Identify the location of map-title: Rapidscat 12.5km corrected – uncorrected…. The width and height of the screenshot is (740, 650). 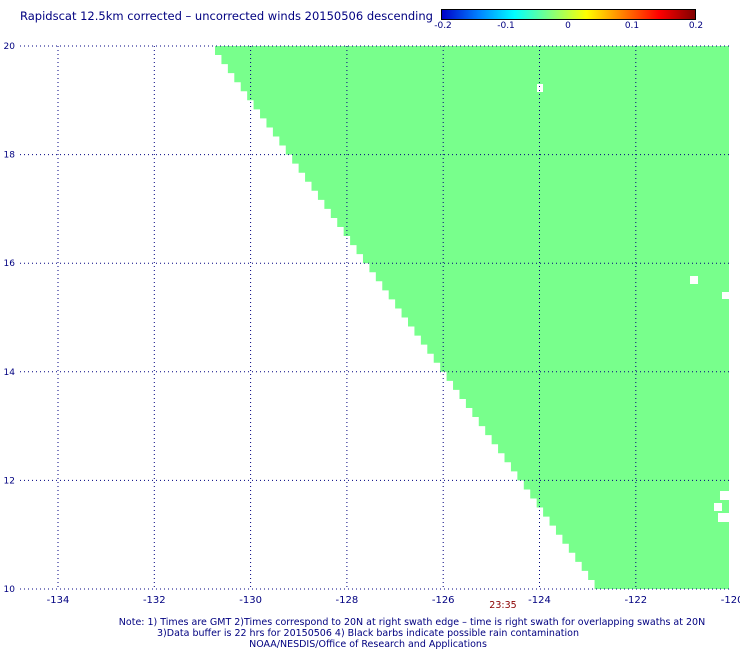
(226, 16).